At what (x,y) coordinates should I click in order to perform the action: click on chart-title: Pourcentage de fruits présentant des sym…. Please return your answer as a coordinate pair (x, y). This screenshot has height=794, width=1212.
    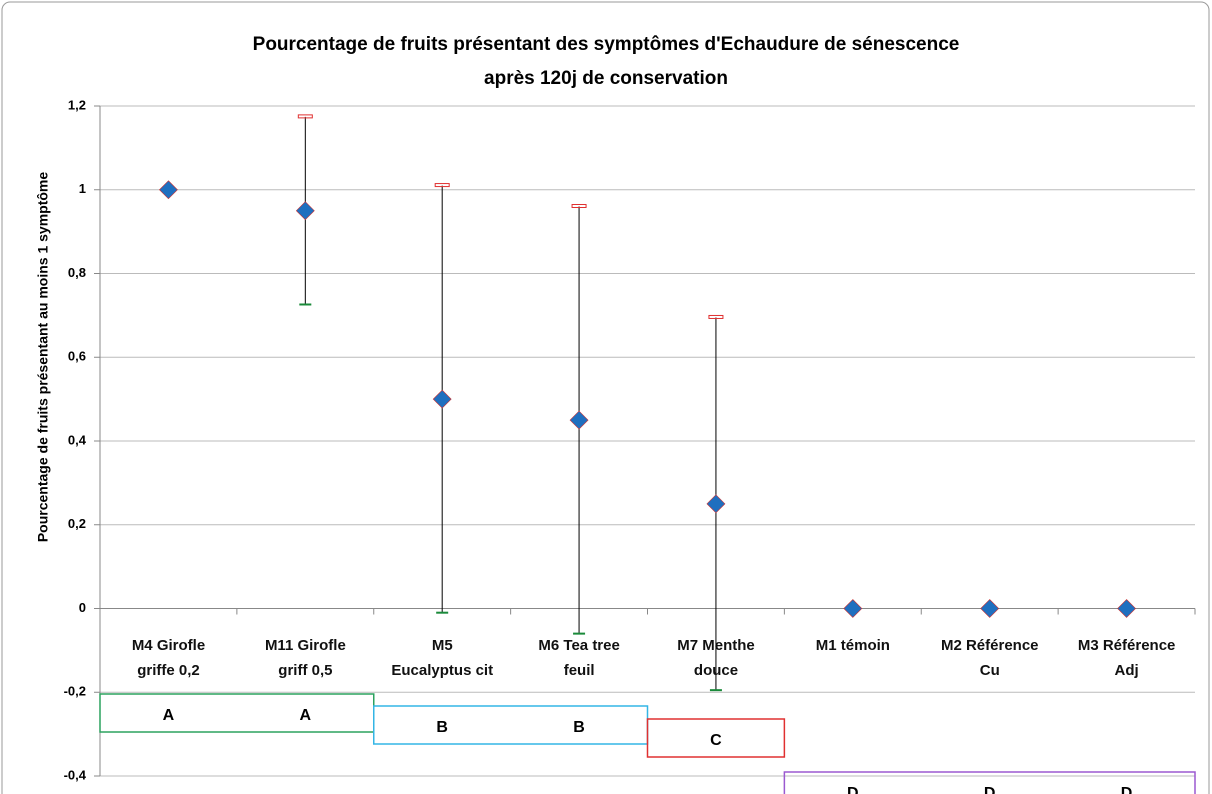
    Looking at the image, I should click on (606, 61).